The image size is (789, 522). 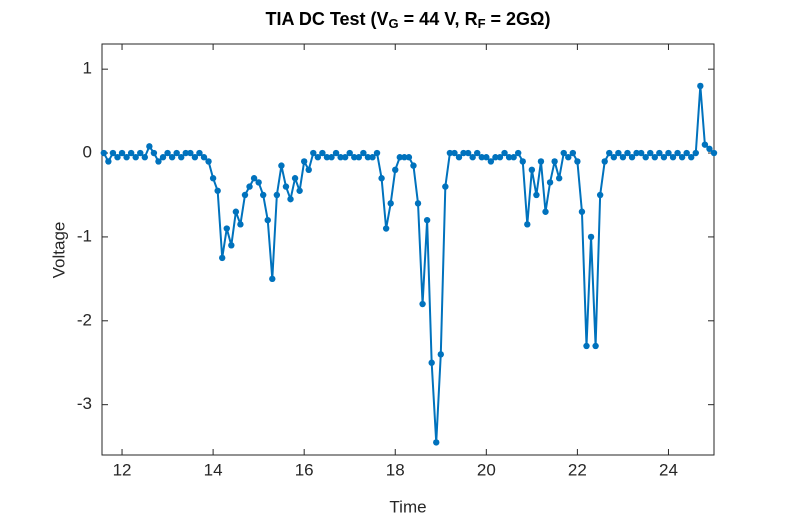 I want to click on chart-title: TIA DC Test (VG = 44 V, RF = 2GΩ), so click(x=408, y=20).